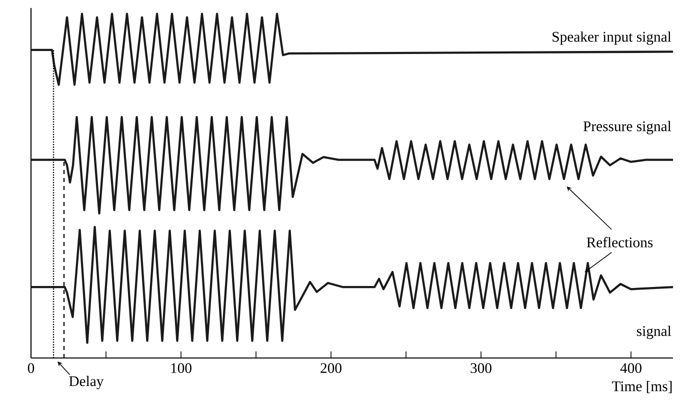 This screenshot has width=697, height=401. What do you see at coordinates (654, 333) in the screenshot?
I see `text: signal` at bounding box center [654, 333].